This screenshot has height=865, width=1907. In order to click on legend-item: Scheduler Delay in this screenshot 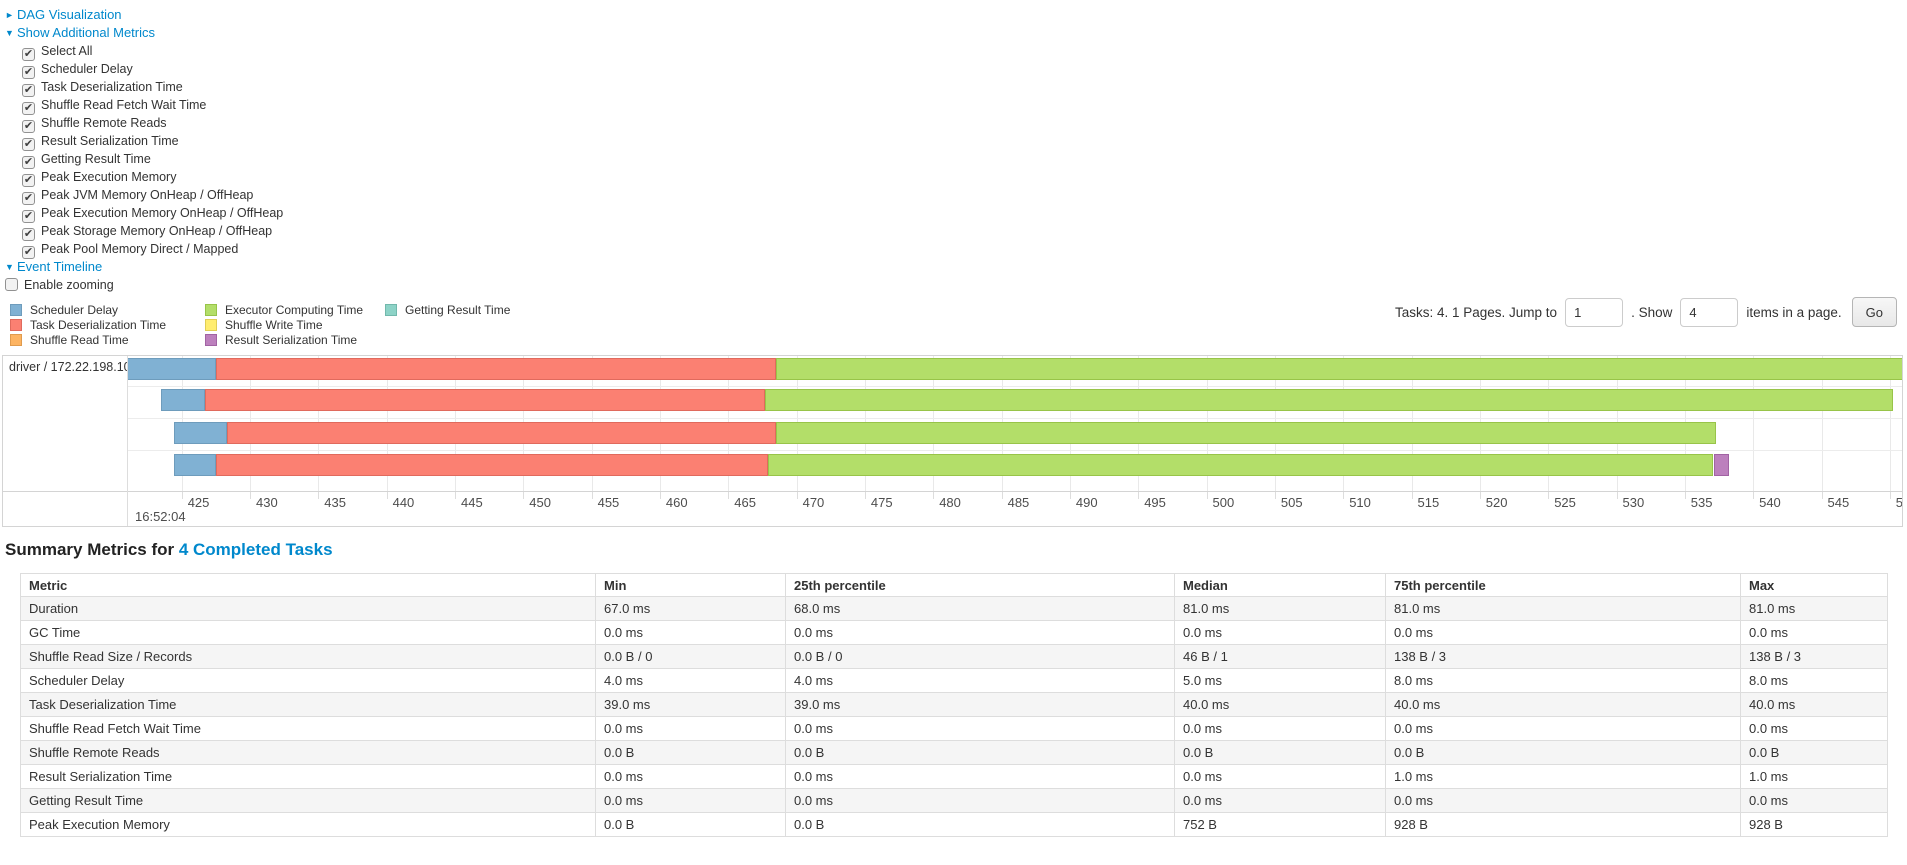, I will do `click(107, 310)`.